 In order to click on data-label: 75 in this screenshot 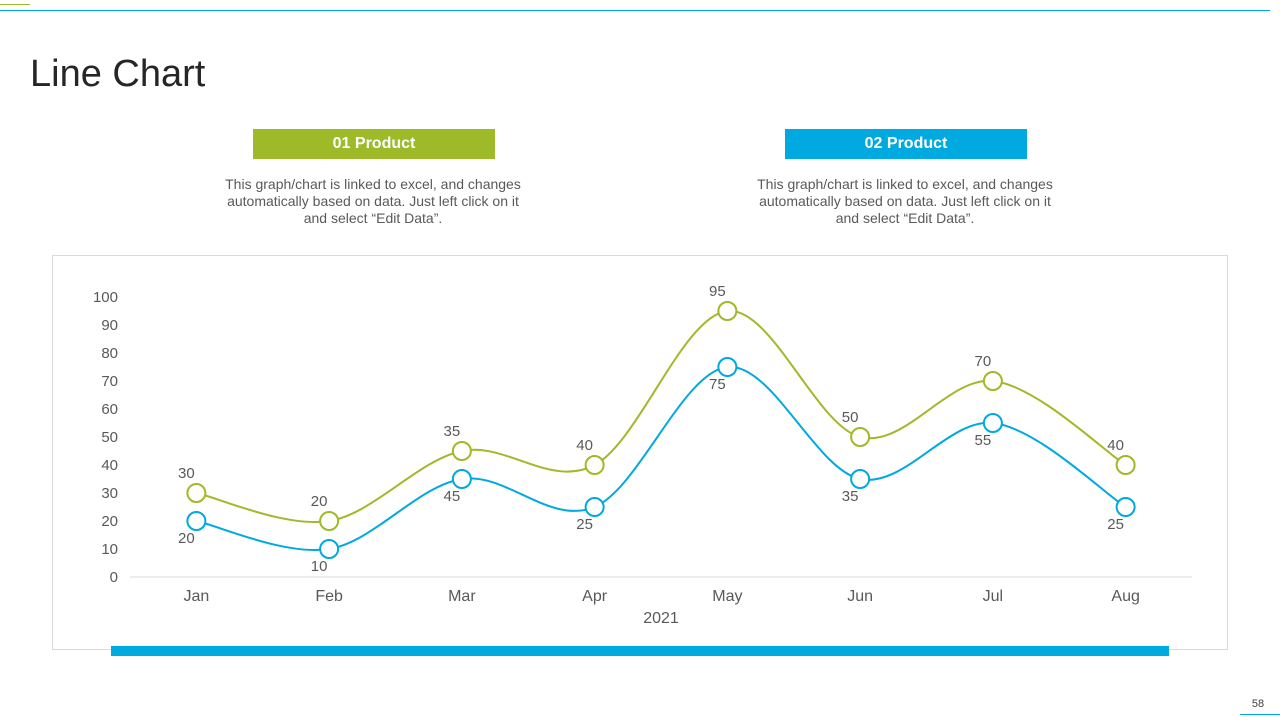, I will do `click(717, 384)`.